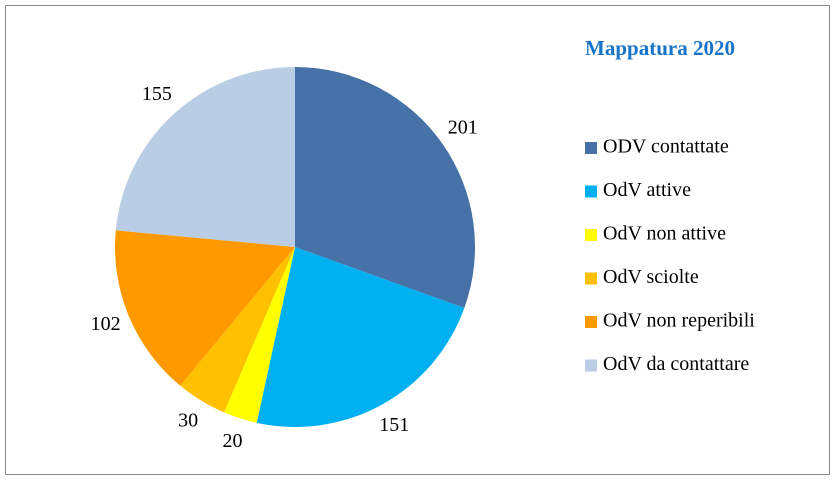  I want to click on chart-title: Mappatura 2020, so click(660, 48).